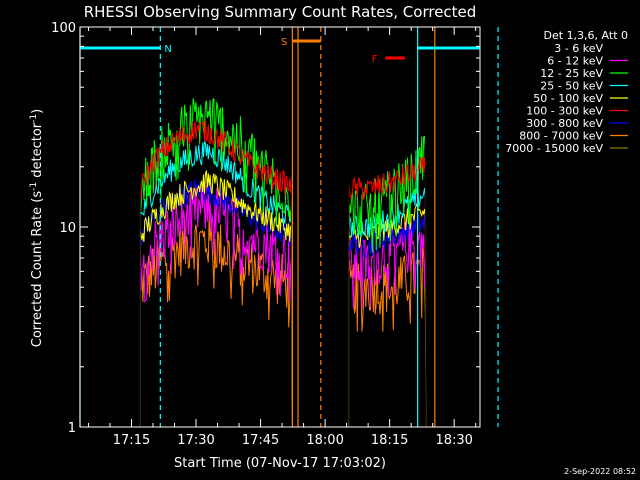  I want to click on xtick-label-1: 17:30, so click(195, 440).